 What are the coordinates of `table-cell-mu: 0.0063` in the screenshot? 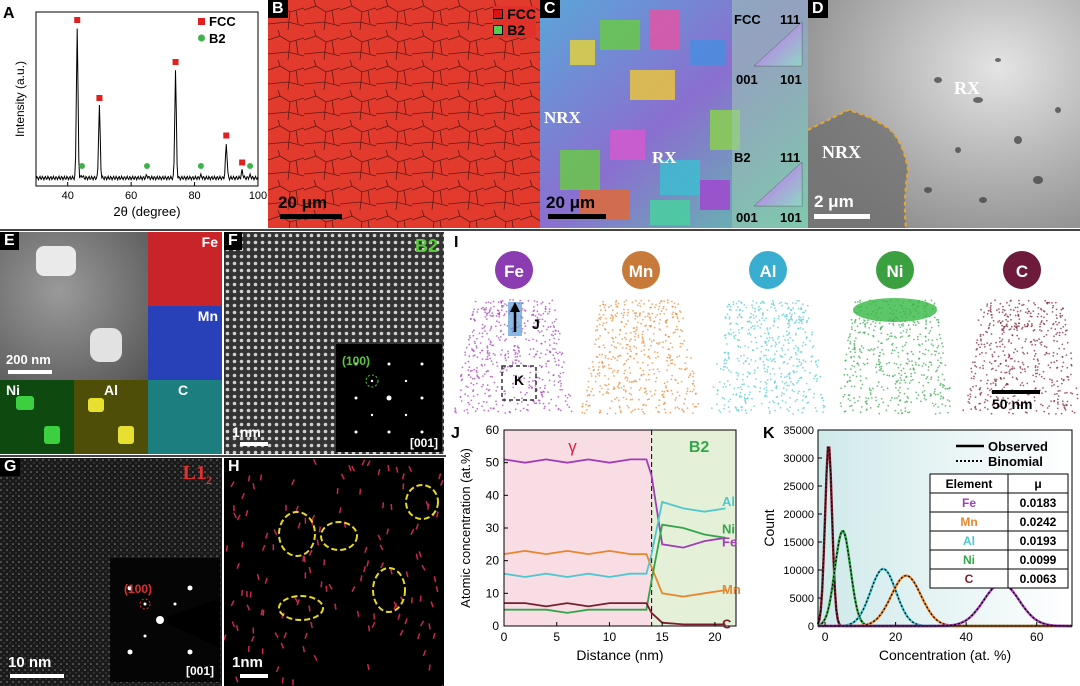 It's located at (1038, 579).